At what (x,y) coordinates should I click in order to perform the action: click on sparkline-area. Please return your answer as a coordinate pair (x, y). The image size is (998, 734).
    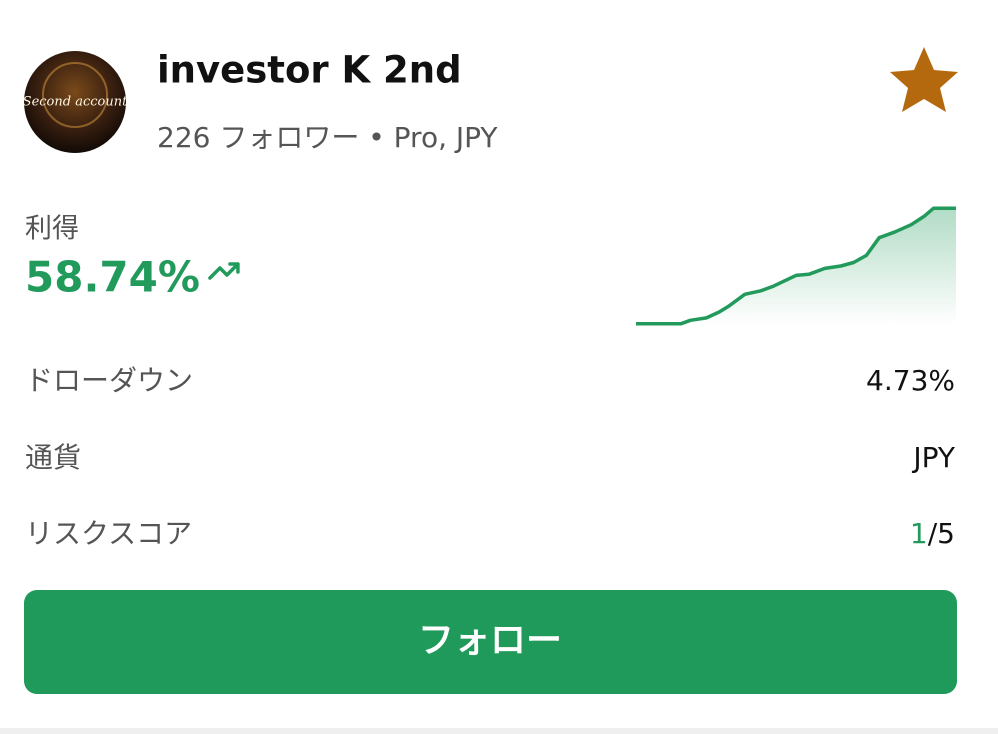
    Looking at the image, I should click on (796, 266).